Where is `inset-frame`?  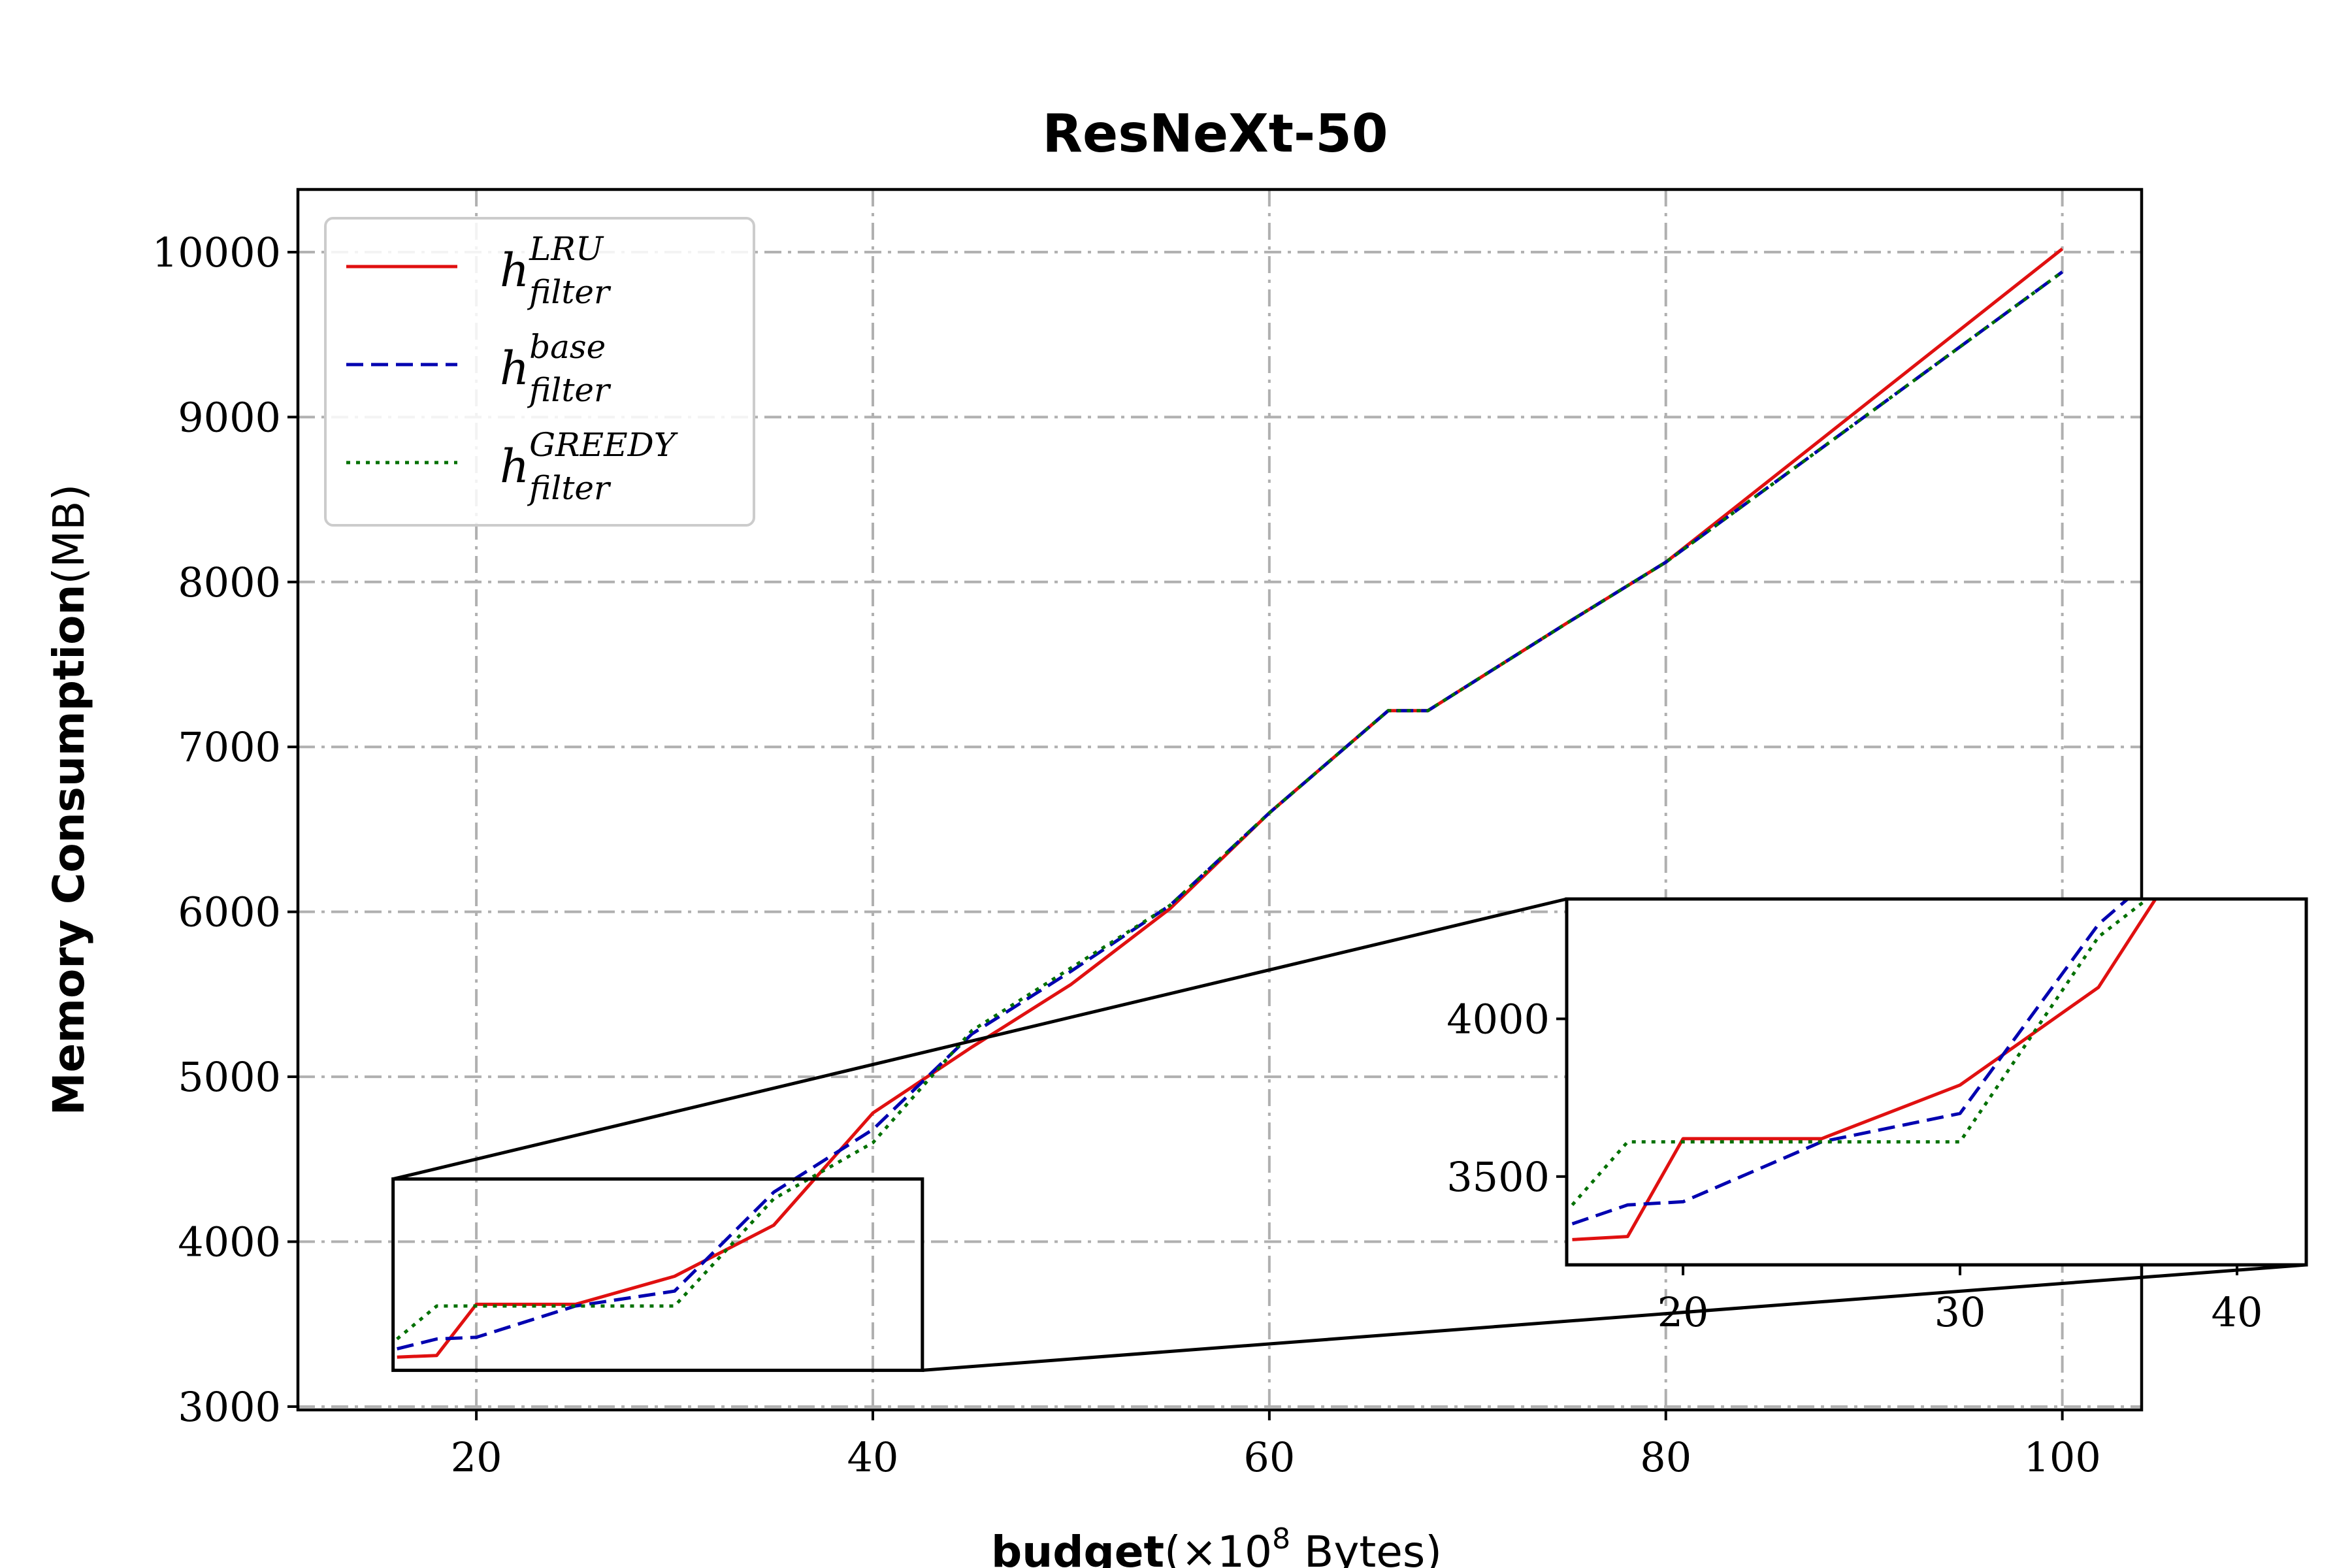 inset-frame is located at coordinates (1936, 1082).